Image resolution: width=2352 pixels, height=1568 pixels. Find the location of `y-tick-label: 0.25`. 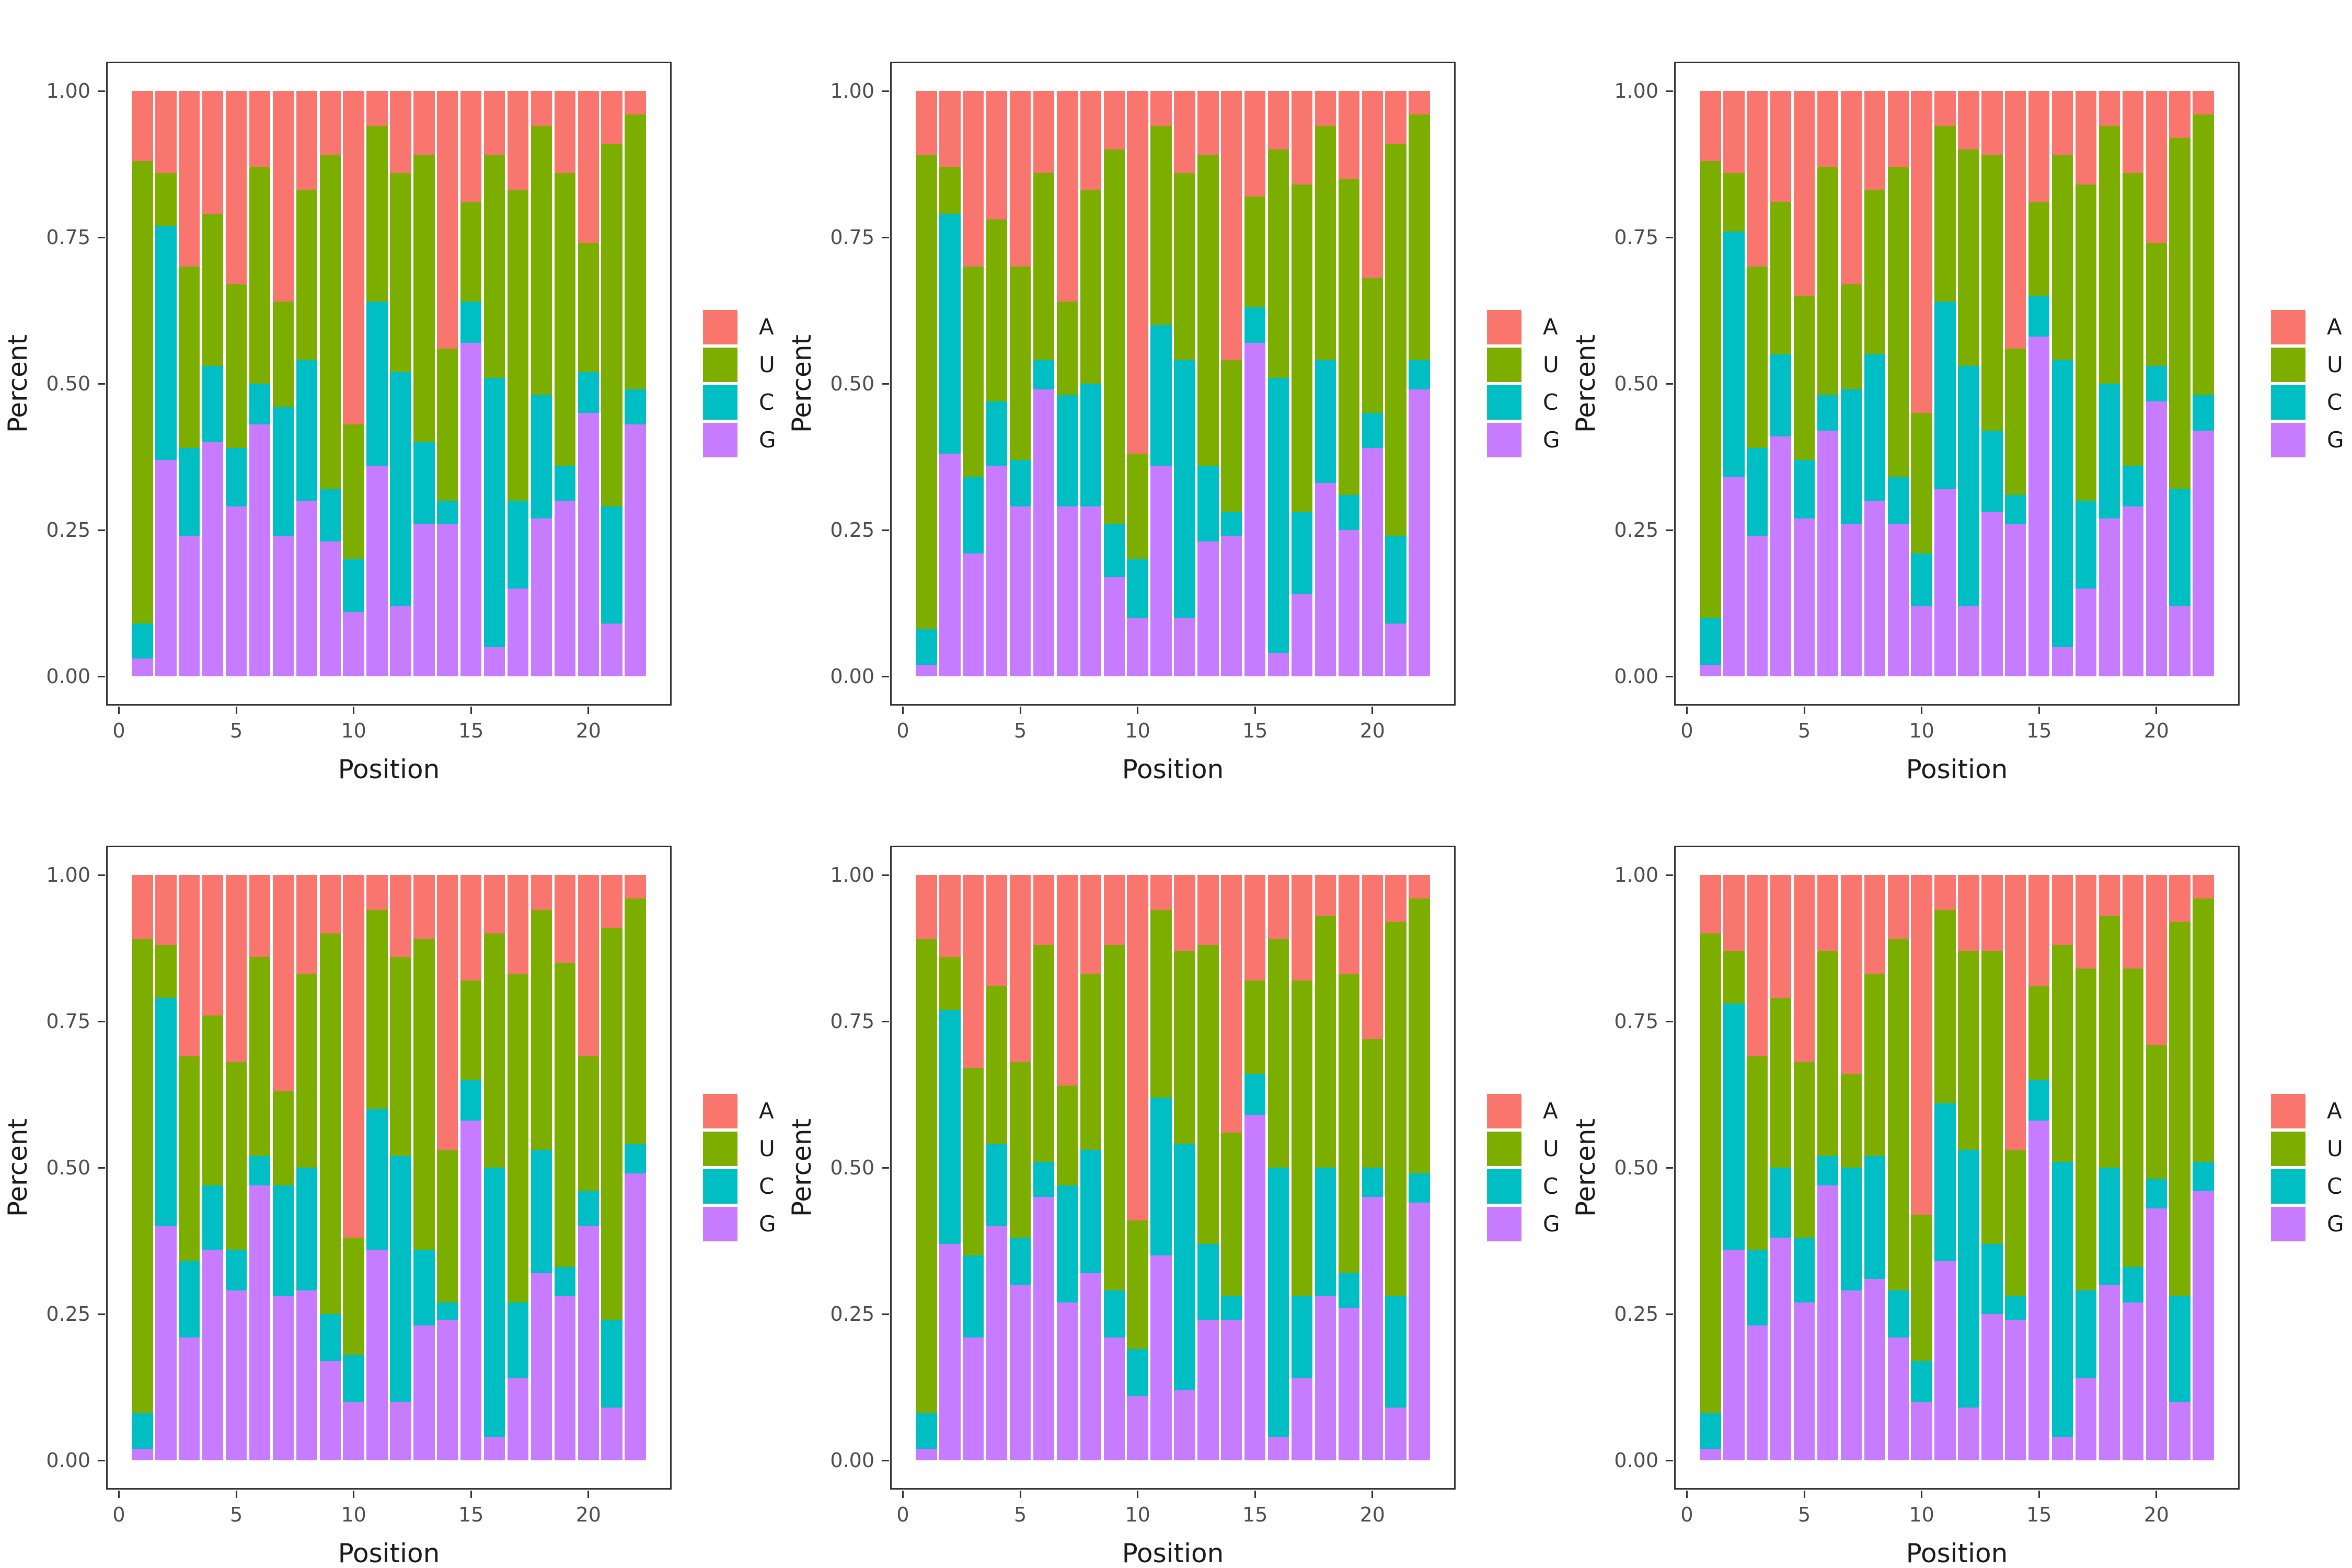

y-tick-label: 0.25 is located at coordinates (1636, 1313).